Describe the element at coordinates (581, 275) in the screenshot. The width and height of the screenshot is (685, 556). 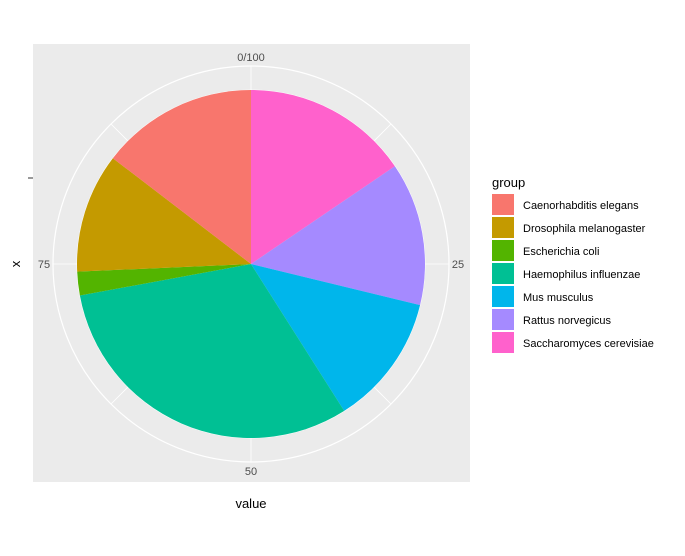
I see `legend-label: Haemophilus influenzae` at that location.